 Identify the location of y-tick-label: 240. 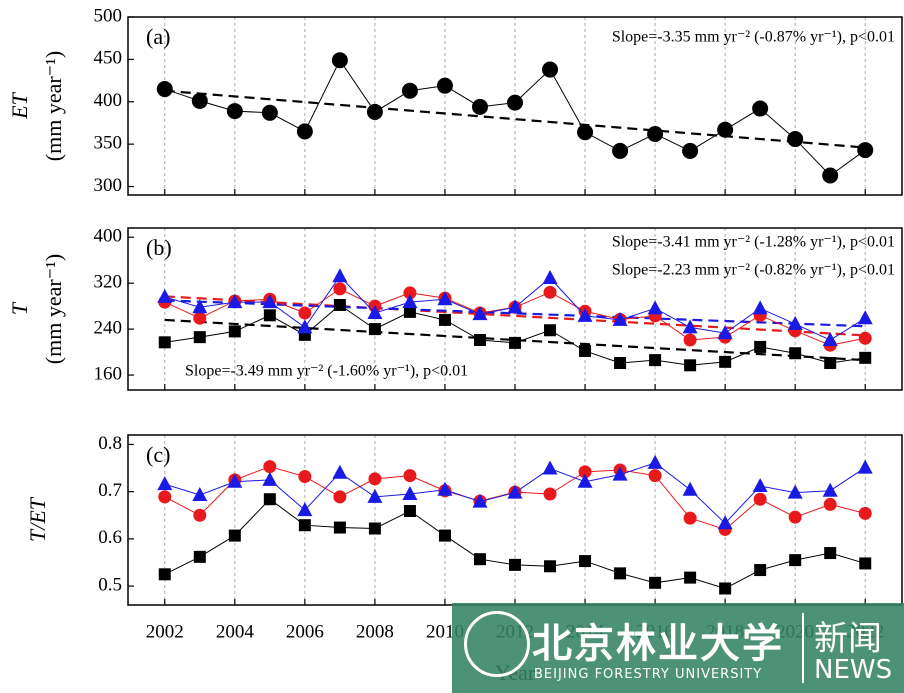
(108, 327).